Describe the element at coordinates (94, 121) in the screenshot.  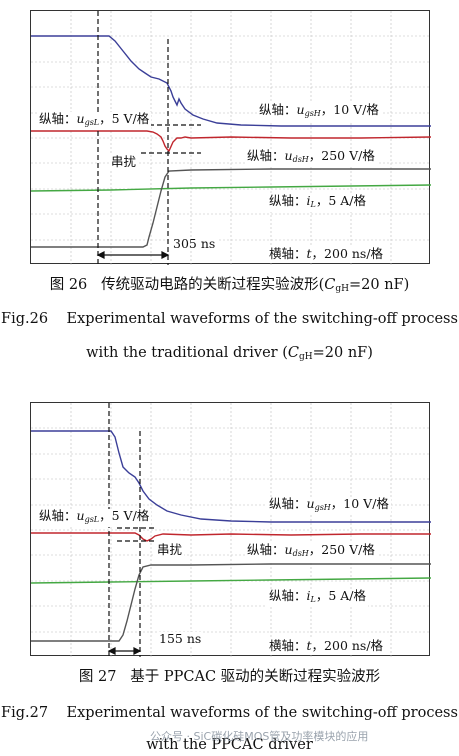
I see `label-vgsL-26: 纵轴：ugsL，5 V/格` at that location.